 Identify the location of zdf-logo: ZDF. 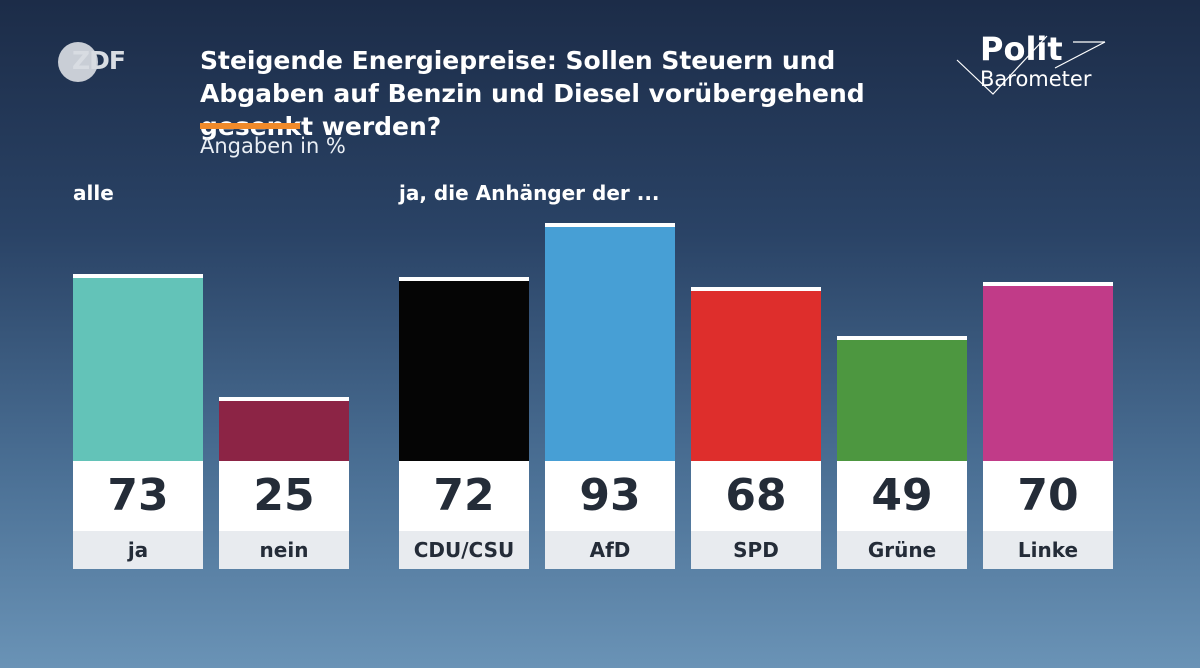
(98, 62).